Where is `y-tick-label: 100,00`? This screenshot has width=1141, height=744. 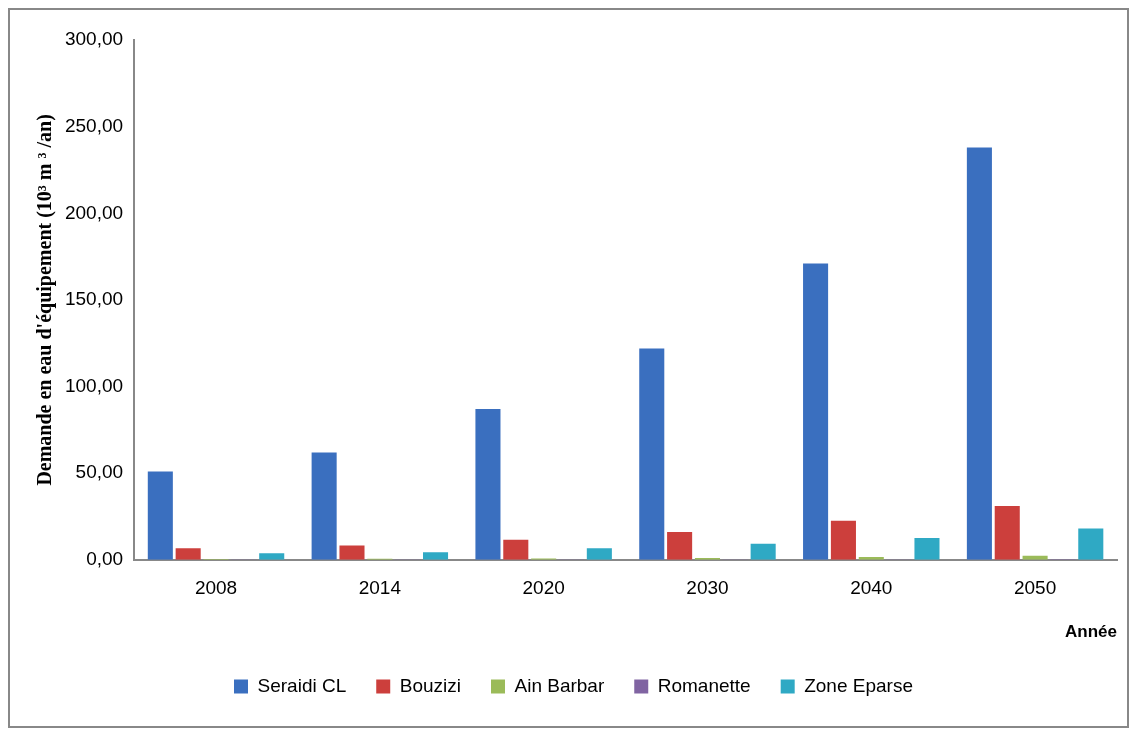
y-tick-label: 100,00 is located at coordinates (94, 385).